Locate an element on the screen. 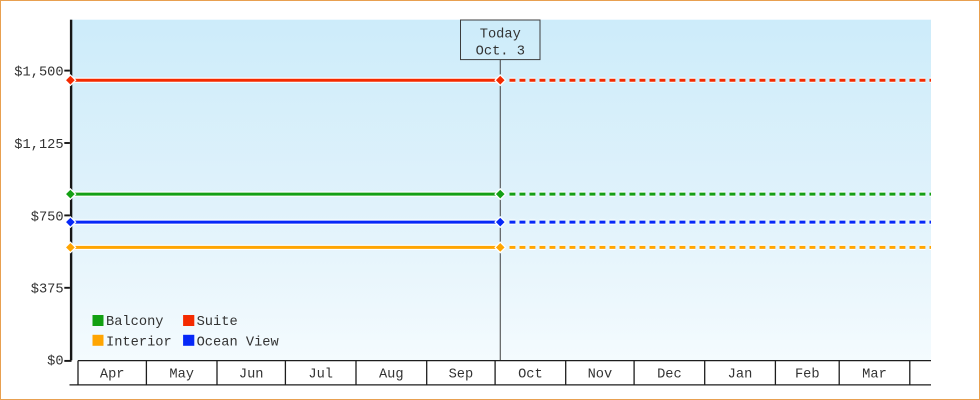 The width and height of the screenshot is (980, 400). svg-text: $0 is located at coordinates (55, 362).